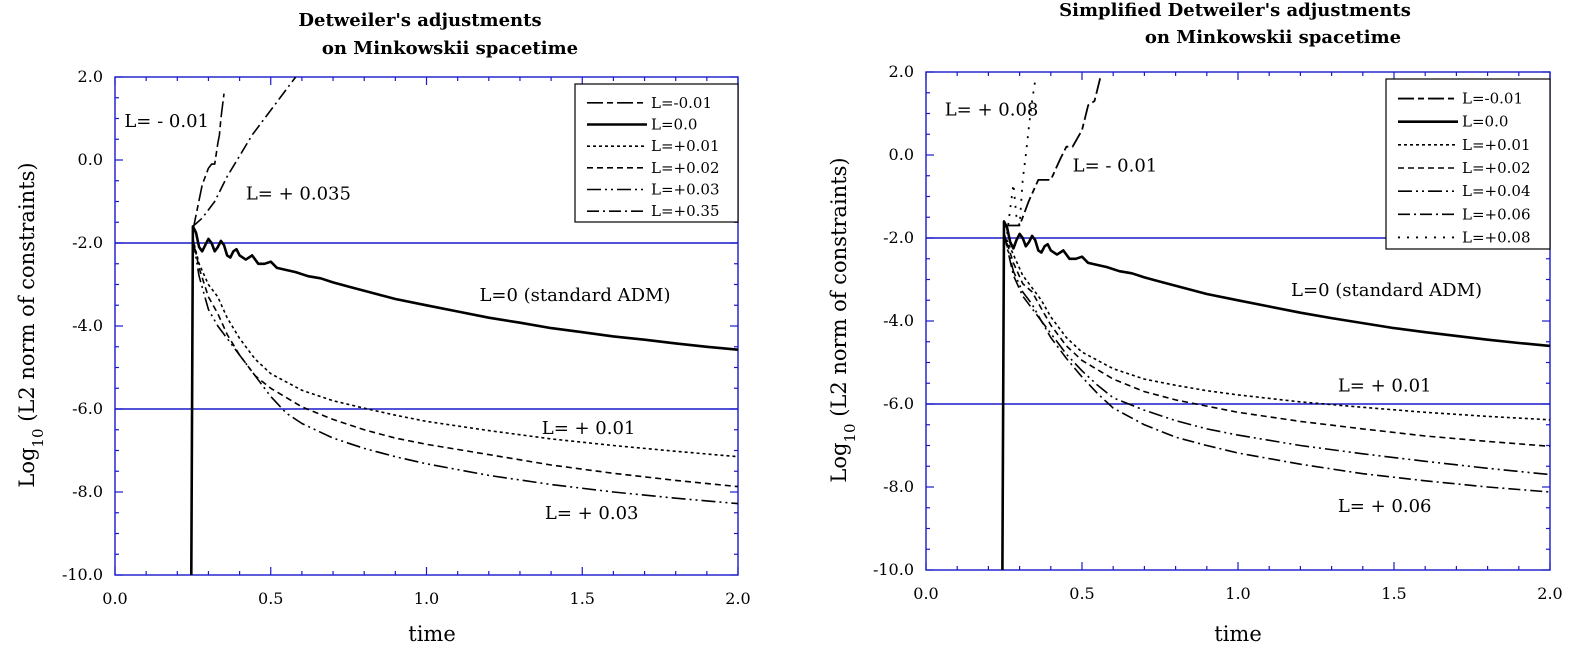 The width and height of the screenshot is (1596, 661). I want to click on legend-label: L=+0.06, so click(1496, 214).